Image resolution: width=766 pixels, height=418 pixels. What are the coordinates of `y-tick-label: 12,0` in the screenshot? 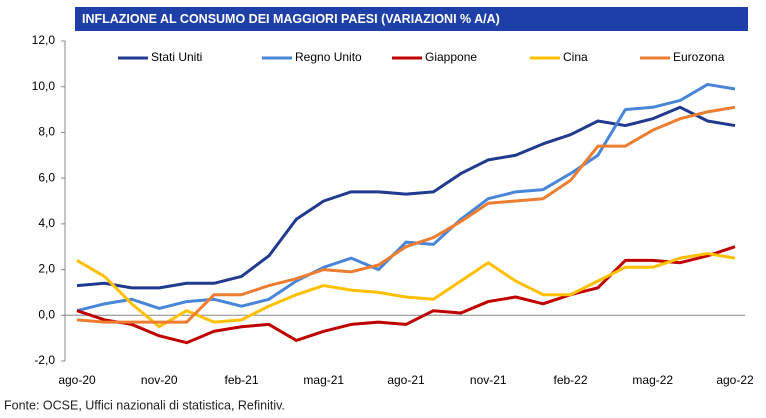 It's located at (44, 40).